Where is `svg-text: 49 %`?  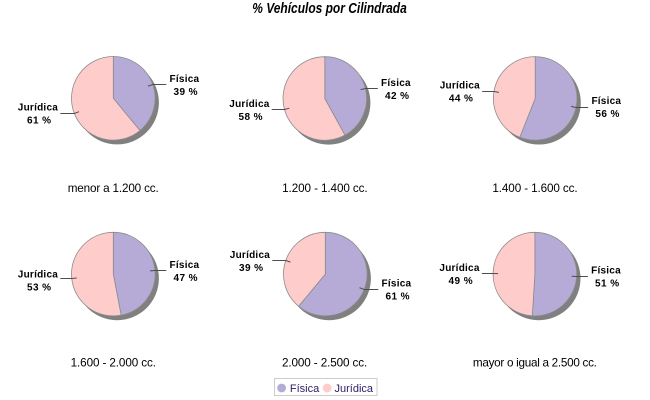
svg-text: 49 % is located at coordinates (461, 281).